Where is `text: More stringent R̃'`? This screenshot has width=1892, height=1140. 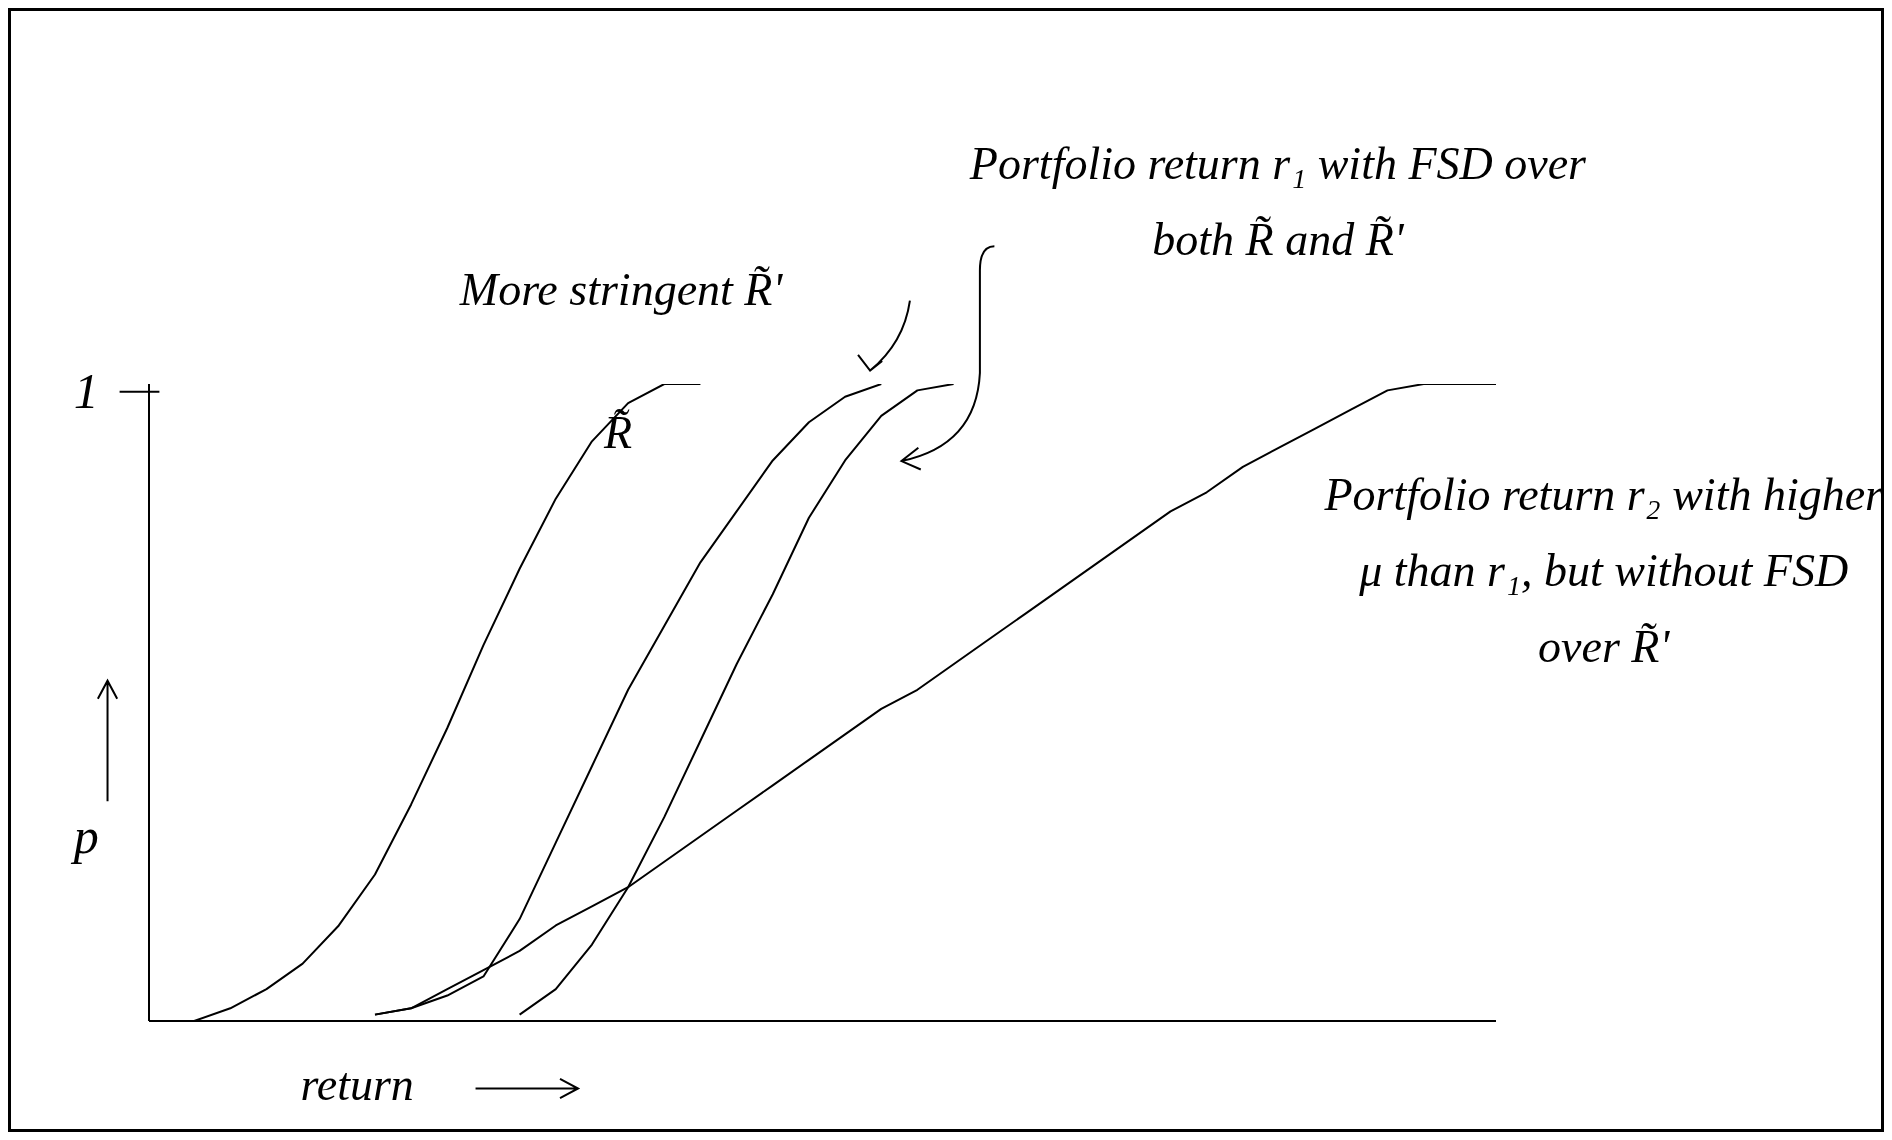
text: More stringent R̃' is located at coordinates (621, 290).